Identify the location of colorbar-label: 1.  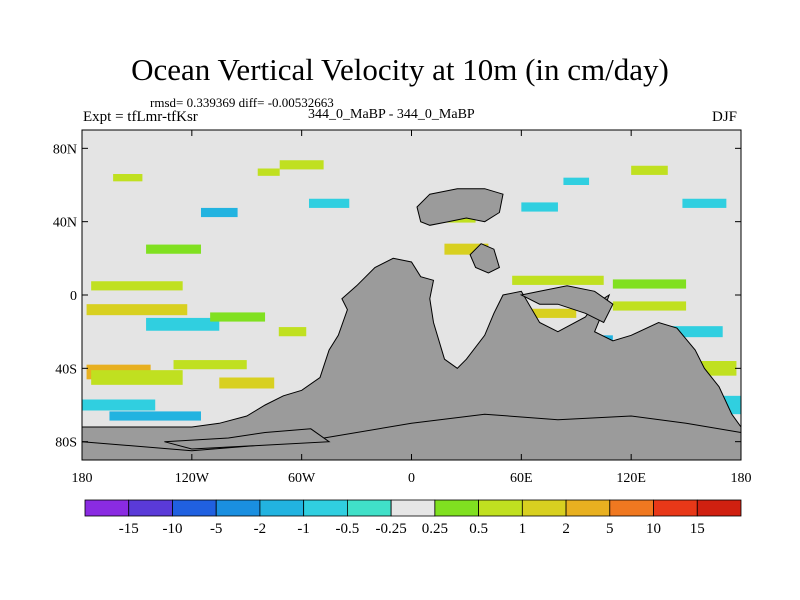
(523, 529).